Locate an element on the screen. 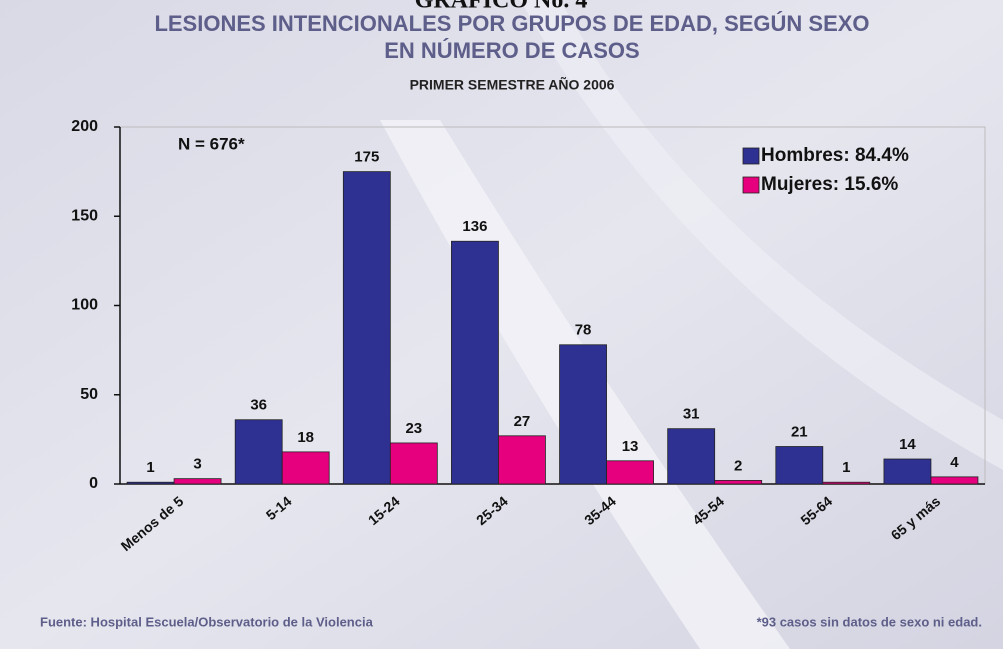 The width and height of the screenshot is (1003, 649). value-label: 23 is located at coordinates (413, 428).